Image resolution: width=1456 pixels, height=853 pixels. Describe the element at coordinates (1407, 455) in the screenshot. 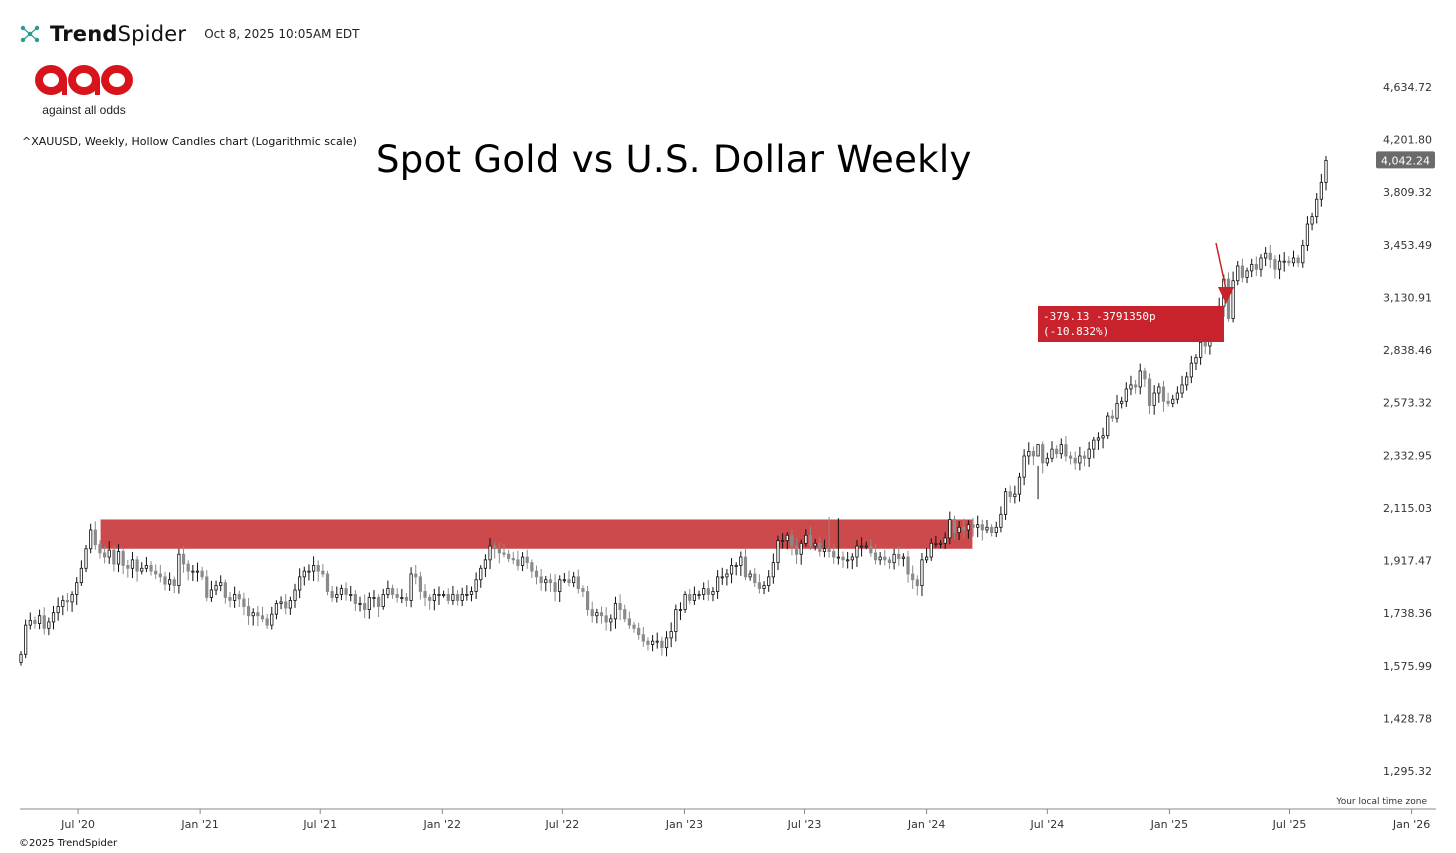

I see `y-tick-label: 2,332.95` at that location.